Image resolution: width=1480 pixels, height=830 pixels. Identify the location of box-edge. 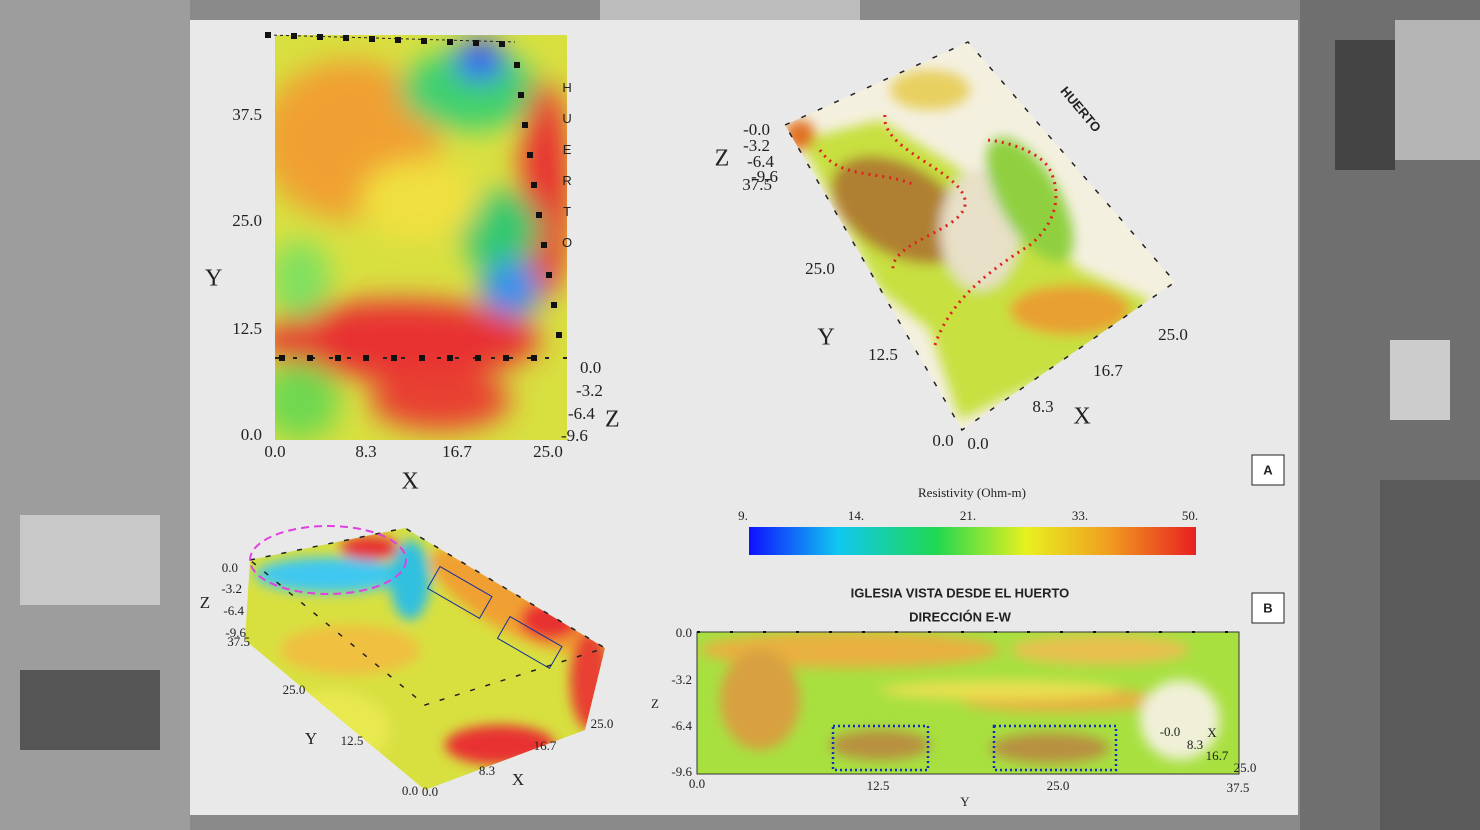
(391, 38).